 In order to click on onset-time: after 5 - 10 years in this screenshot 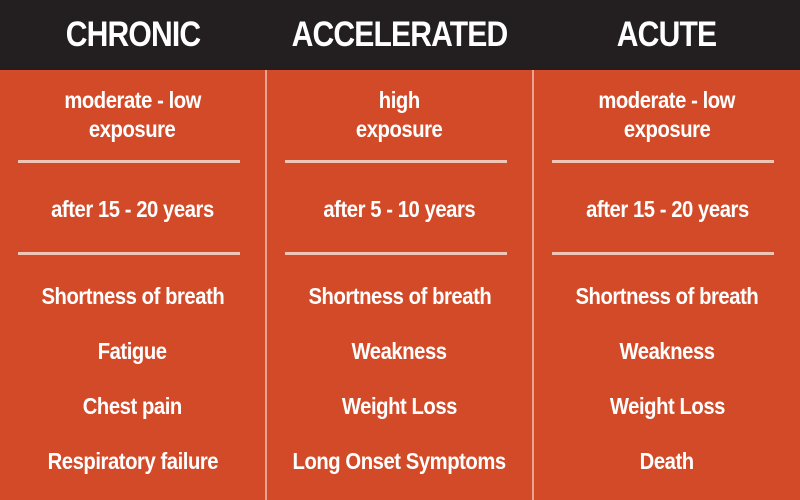, I will do `click(399, 209)`.